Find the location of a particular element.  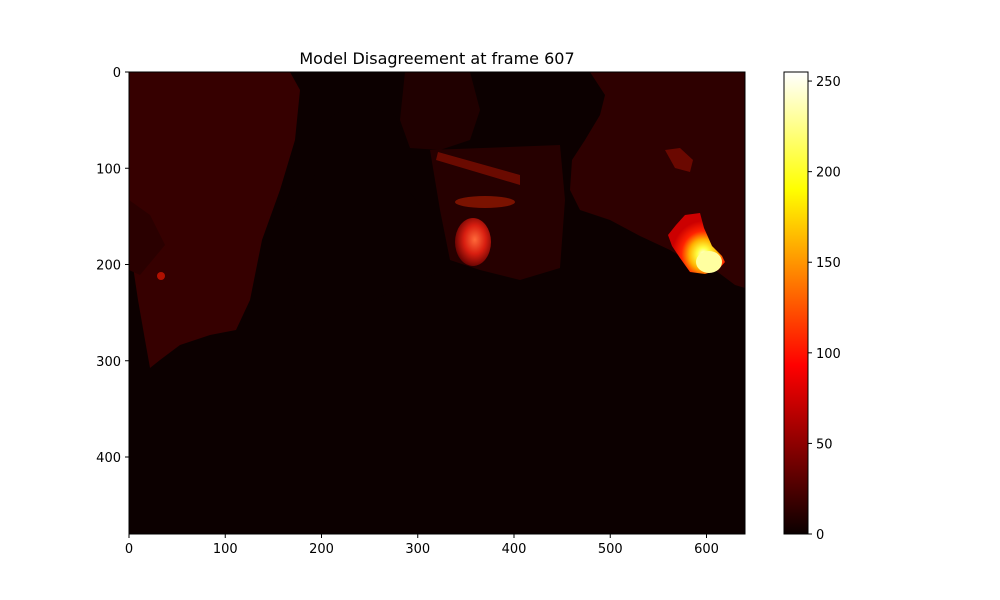

colorbar-tick-label: 150 is located at coordinates (828, 263).